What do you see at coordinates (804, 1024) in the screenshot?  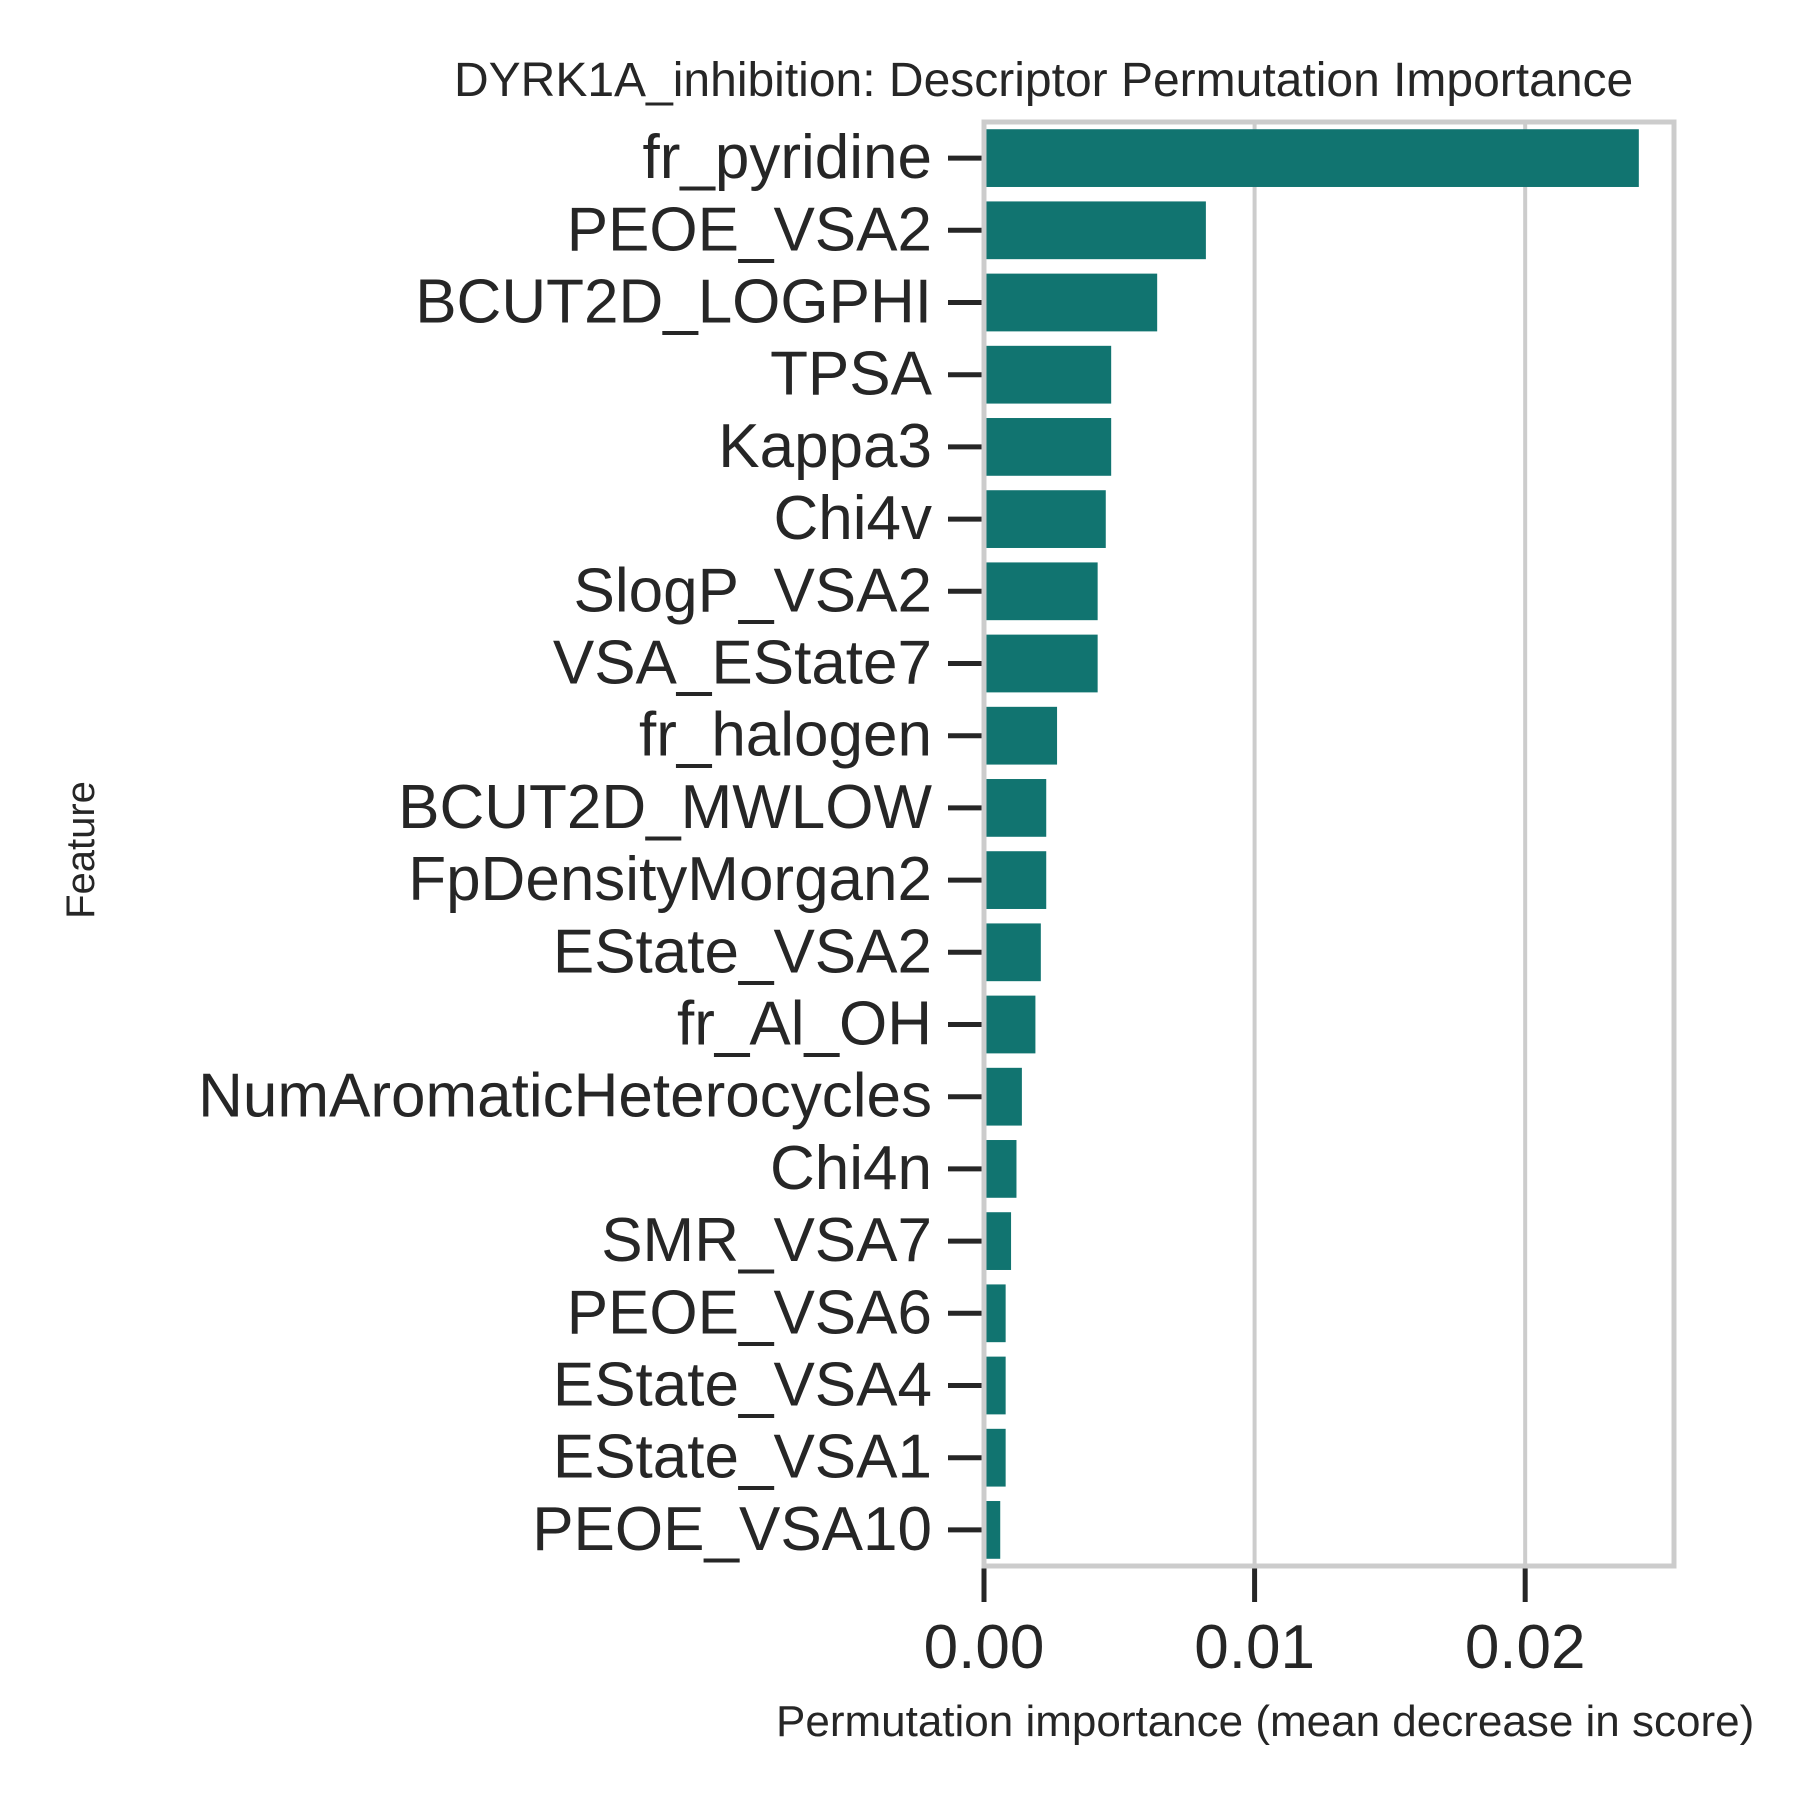 I see `y-tick-label: fr_Al_OH` at bounding box center [804, 1024].